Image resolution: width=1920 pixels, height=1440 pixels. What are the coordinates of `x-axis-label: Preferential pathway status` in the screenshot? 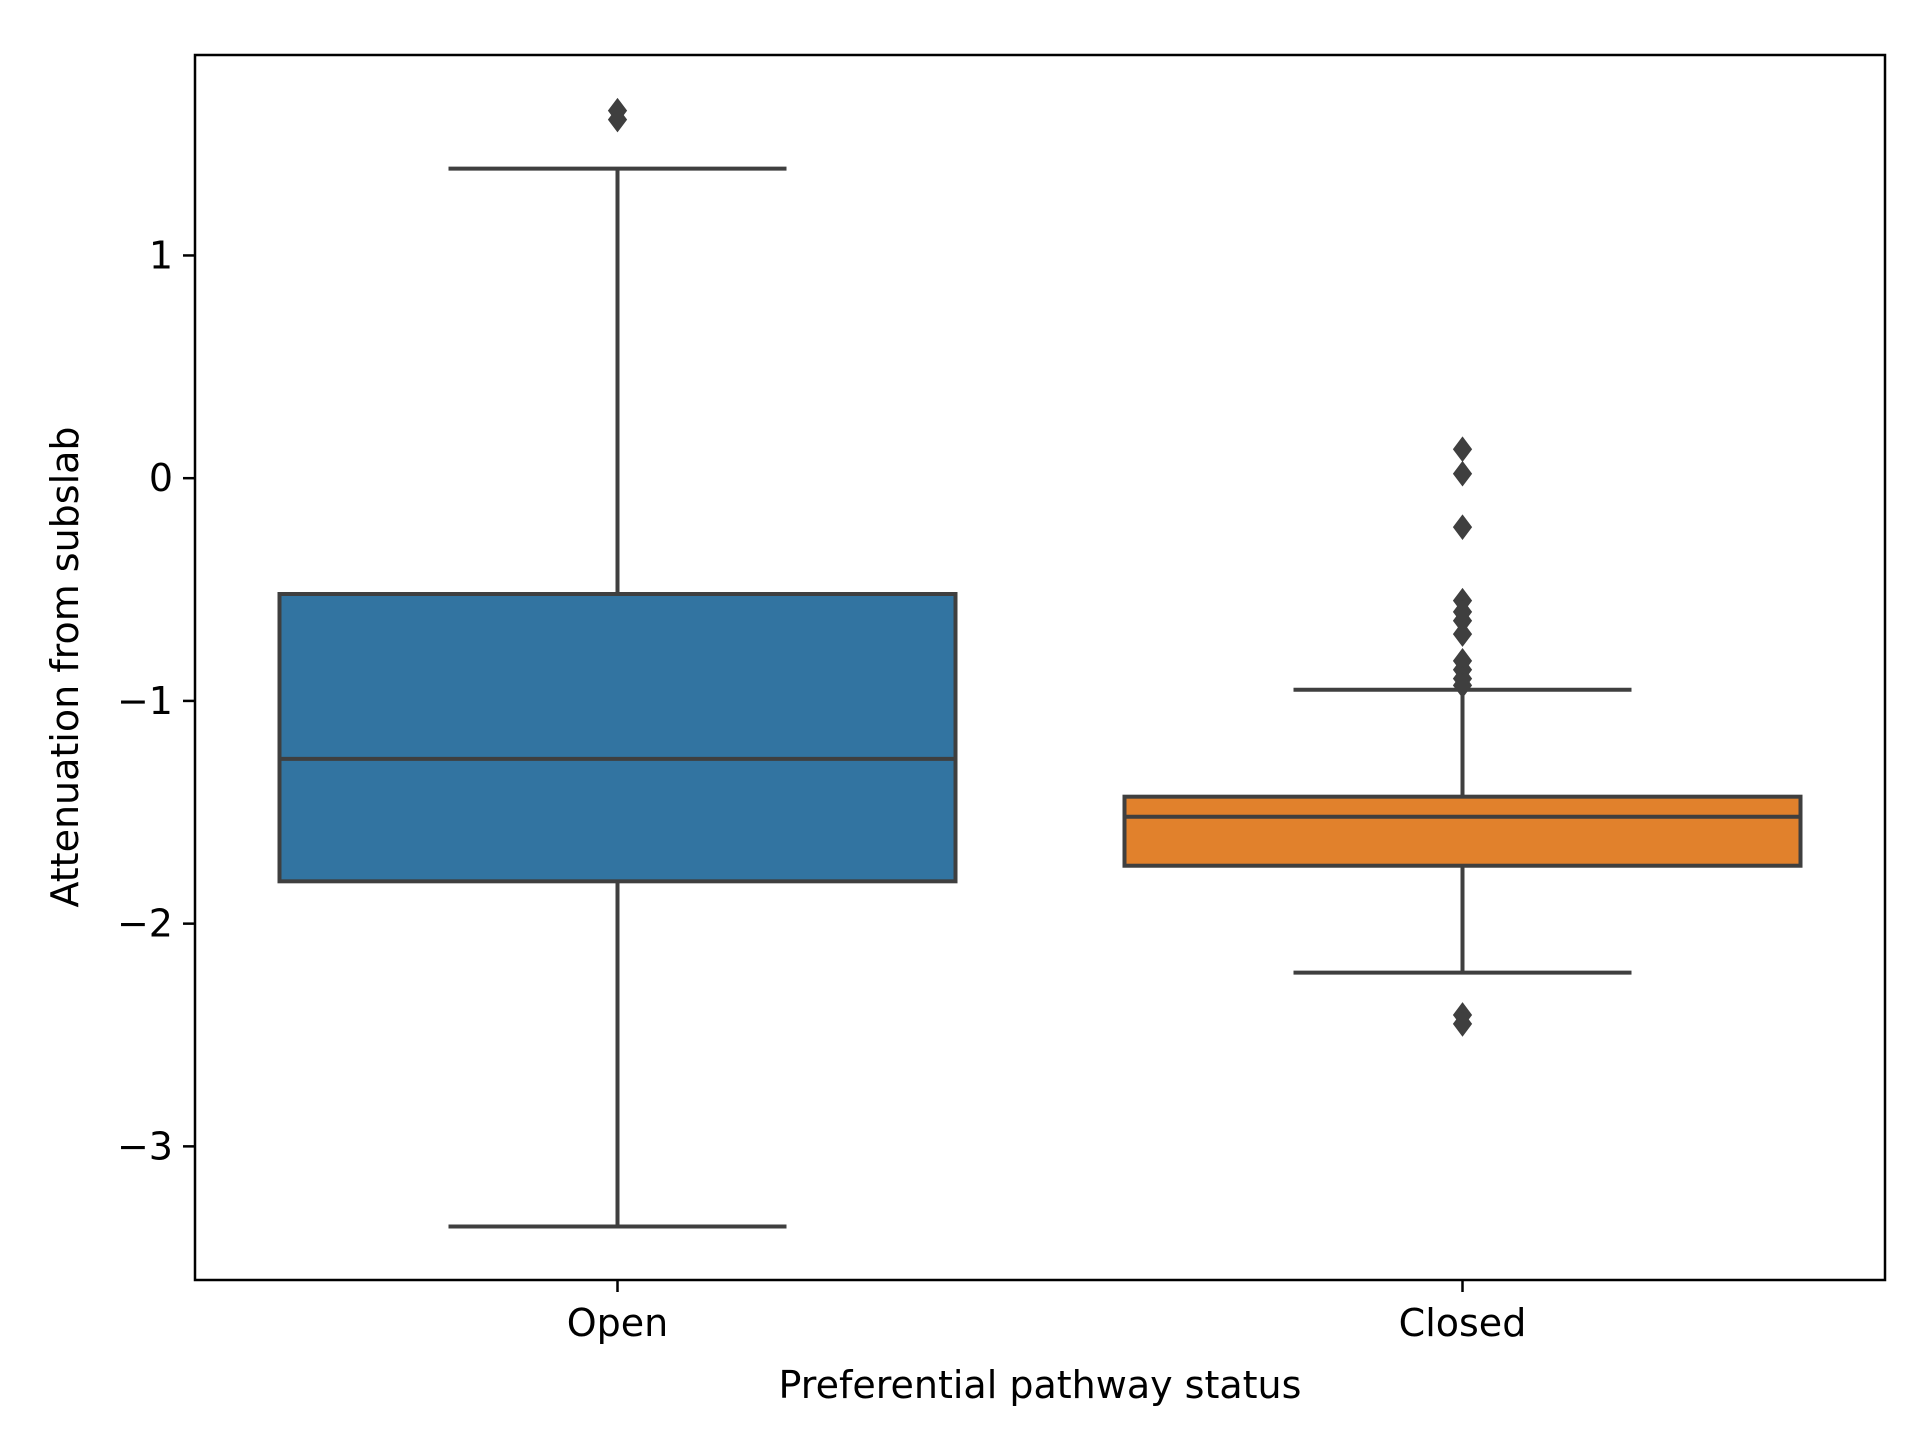 It's located at (1040, 1385).